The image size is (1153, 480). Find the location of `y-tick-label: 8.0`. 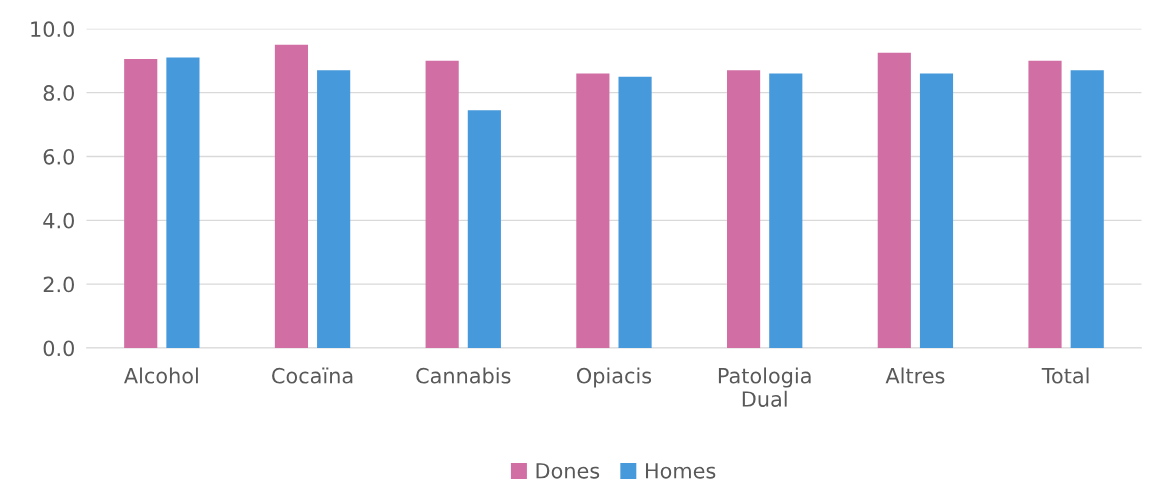

y-tick-label: 8.0 is located at coordinates (58, 93).